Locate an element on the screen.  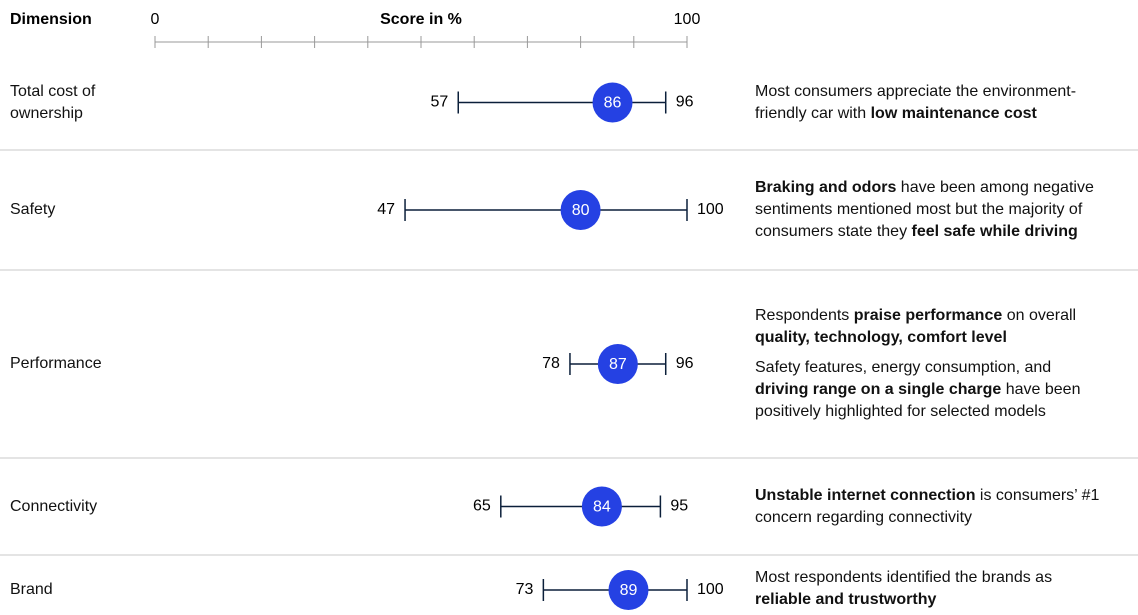
comment-bold: feel safe while driving is located at coordinates (994, 231).